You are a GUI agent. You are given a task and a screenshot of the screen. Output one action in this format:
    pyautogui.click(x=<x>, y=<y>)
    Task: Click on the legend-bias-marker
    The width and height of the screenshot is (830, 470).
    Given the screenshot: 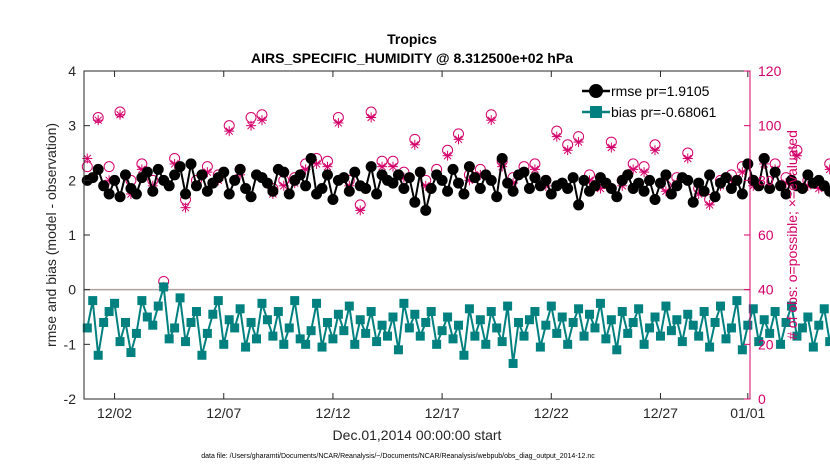 What is the action you would take?
    pyautogui.click(x=596, y=112)
    